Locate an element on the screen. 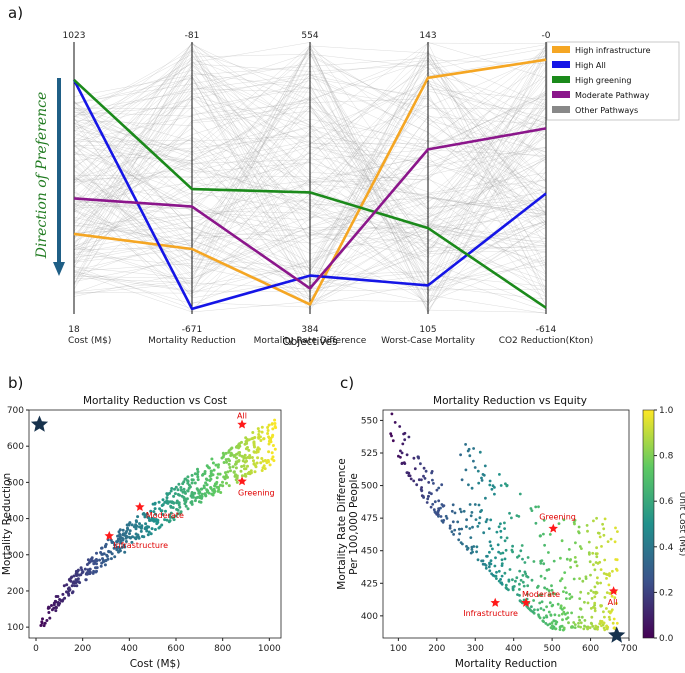 This screenshot has width=685, height=673. scatter-points-b is located at coordinates (158, 523).